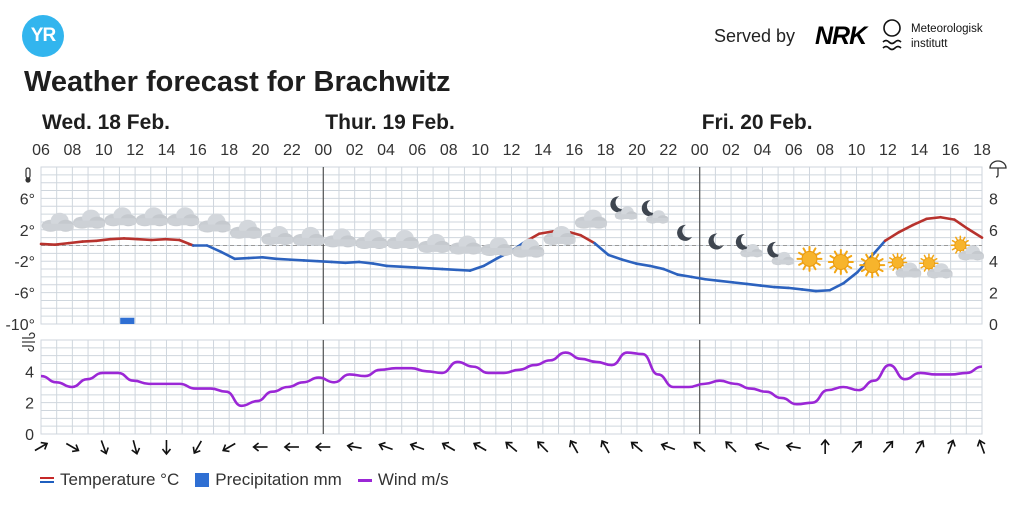 This screenshot has height=509, width=1024. I want to click on wind-direction-arrows, so click(510, 447).